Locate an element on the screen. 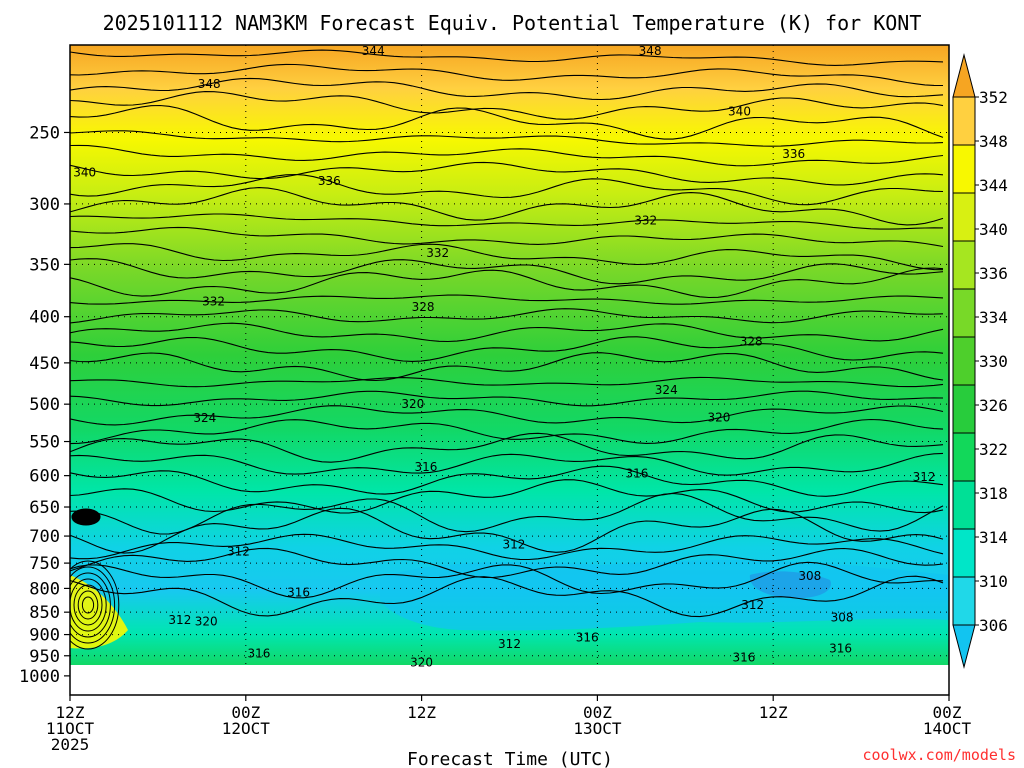  y-tick-label: 250 is located at coordinates (44, 133).